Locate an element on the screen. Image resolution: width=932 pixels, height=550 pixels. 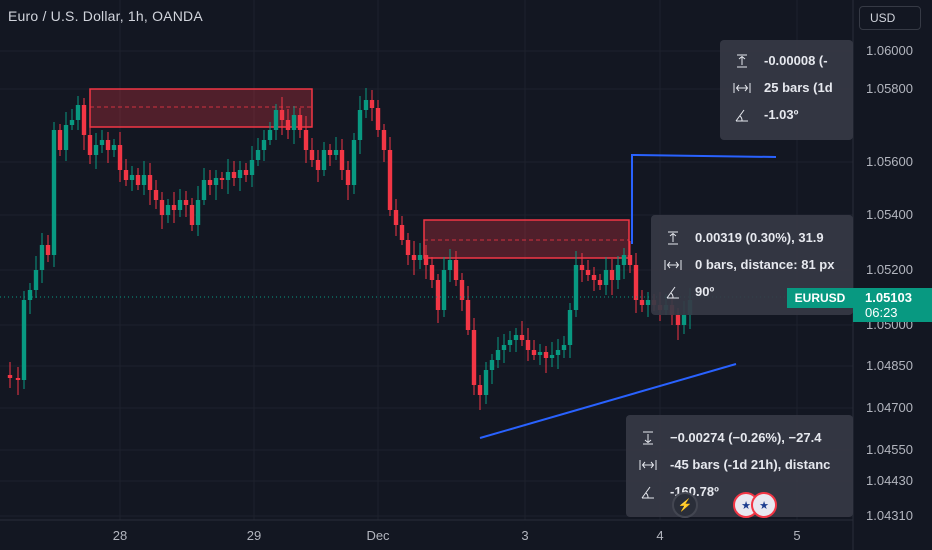
symbol-price-tag: EURUSD is located at coordinates (820, 298).